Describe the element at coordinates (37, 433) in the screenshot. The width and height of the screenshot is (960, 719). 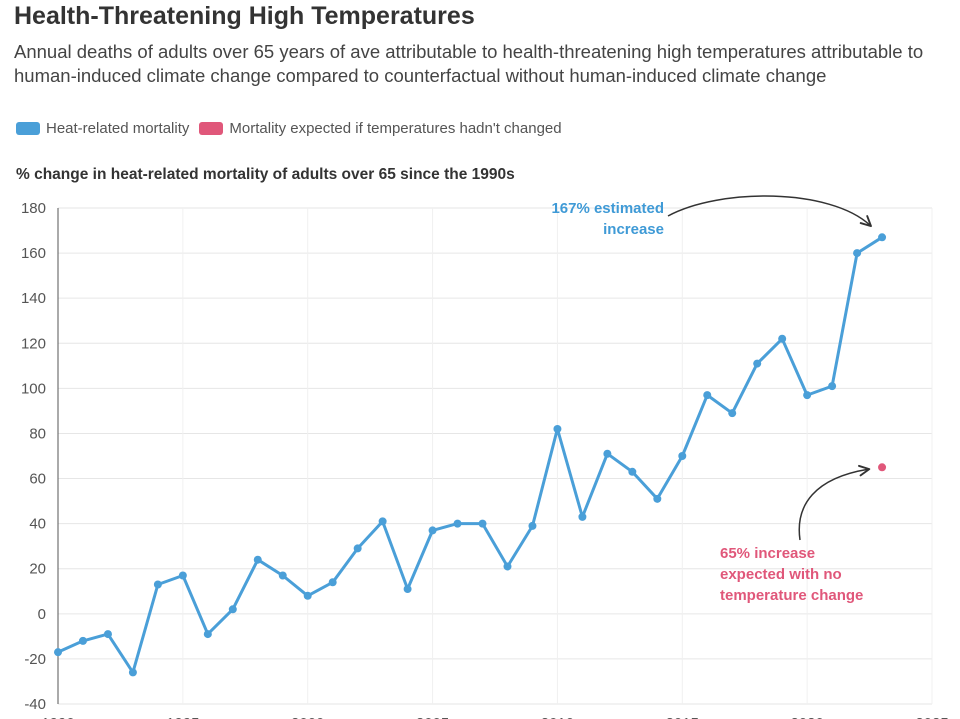
I see `y-tick-label: 80` at that location.